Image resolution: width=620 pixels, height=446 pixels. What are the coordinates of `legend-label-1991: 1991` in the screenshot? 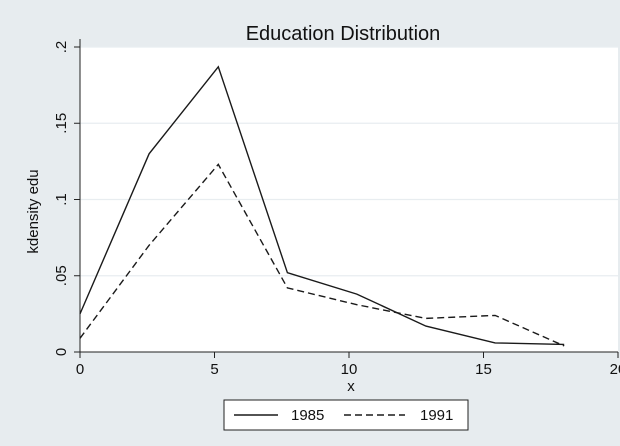 It's located at (436, 415).